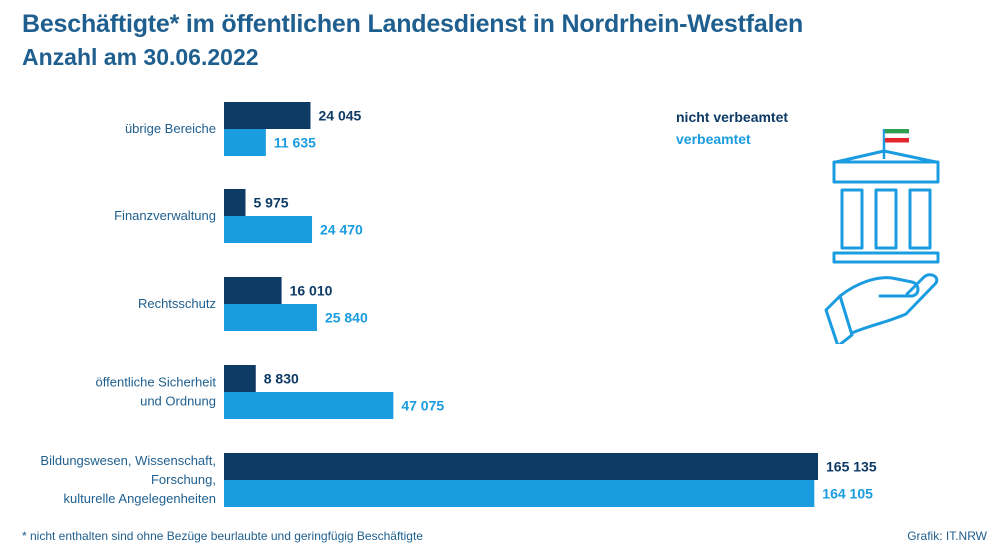  Describe the element at coordinates (896, 144) in the screenshot. I see `flag-icon` at that location.